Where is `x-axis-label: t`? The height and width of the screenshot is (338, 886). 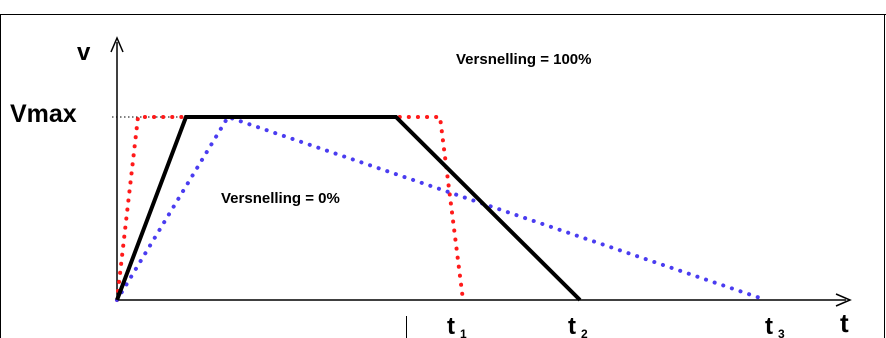
x-axis-label: t is located at coordinates (844, 323).